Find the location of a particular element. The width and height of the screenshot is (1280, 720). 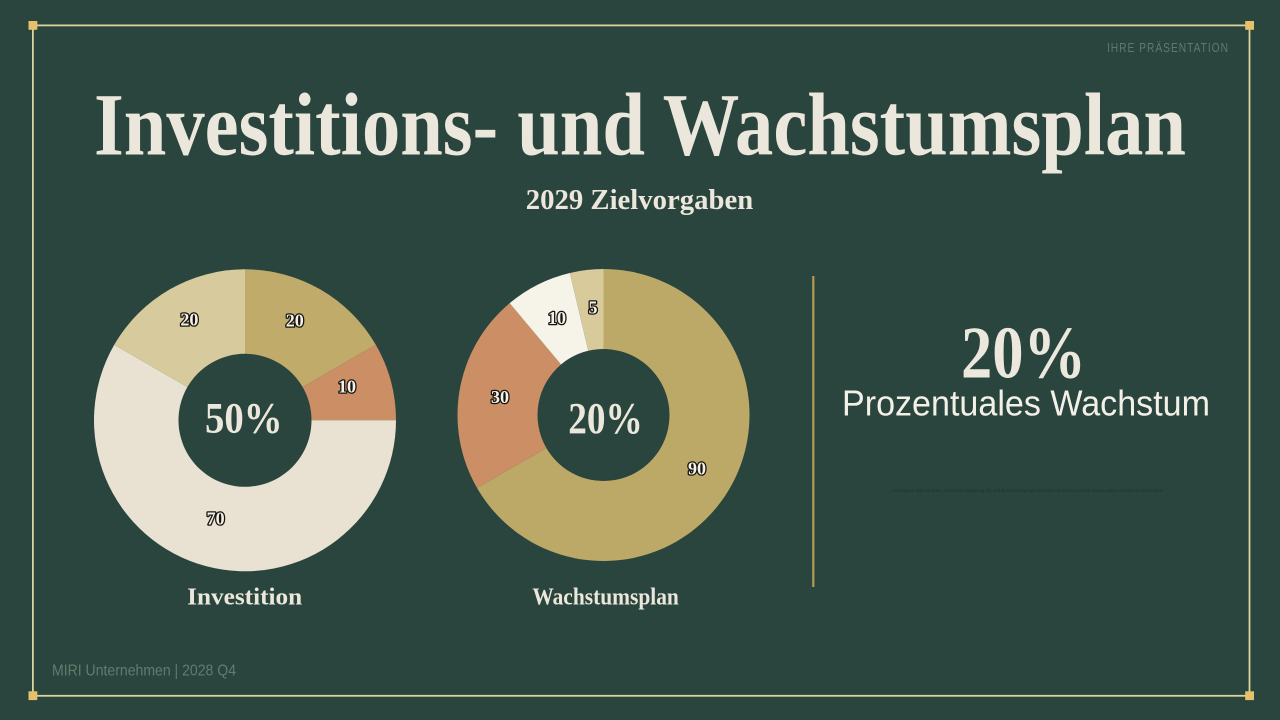

svg-text: MIRI Unternehmen | 2028 Q4 is located at coordinates (144, 670).